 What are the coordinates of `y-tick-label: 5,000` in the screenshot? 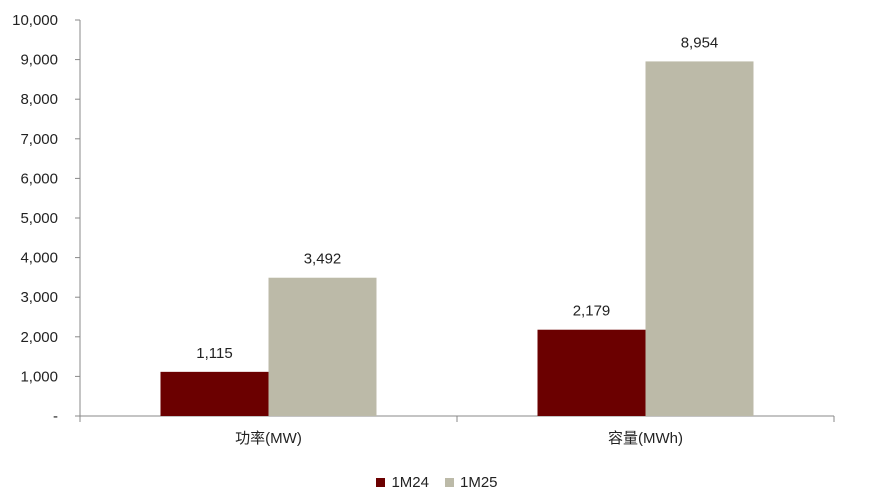 It's located at (39, 218).